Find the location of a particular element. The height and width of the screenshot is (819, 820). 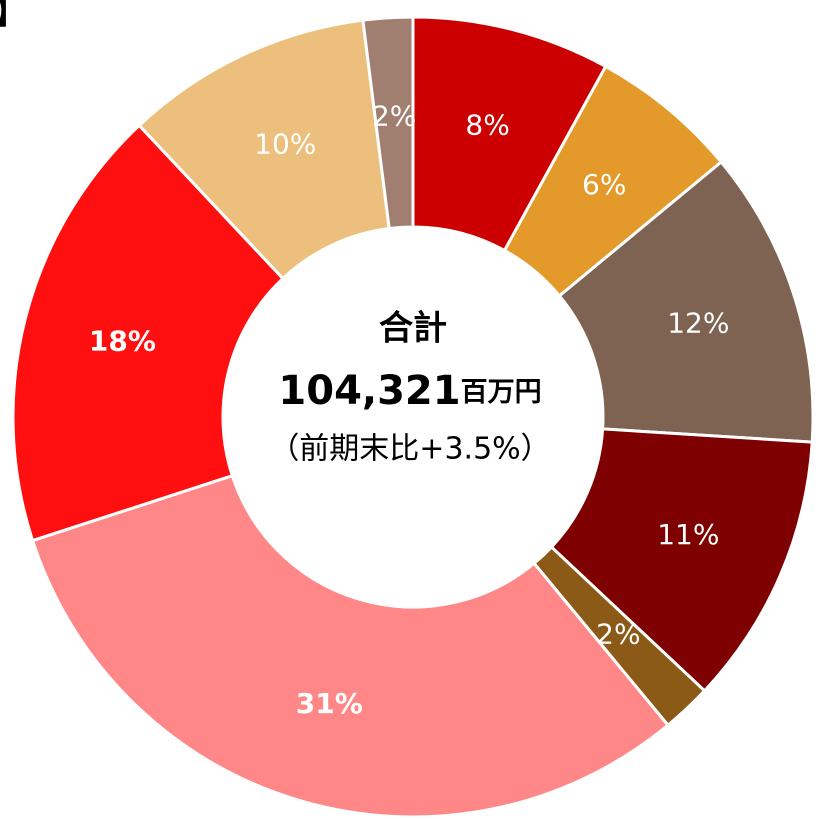

slice-label: 11% is located at coordinates (688, 534).